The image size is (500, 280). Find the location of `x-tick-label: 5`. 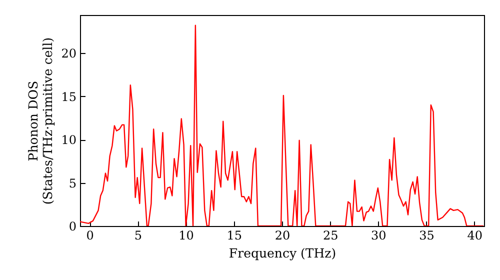

x-tick-label: 5 is located at coordinates (138, 235).